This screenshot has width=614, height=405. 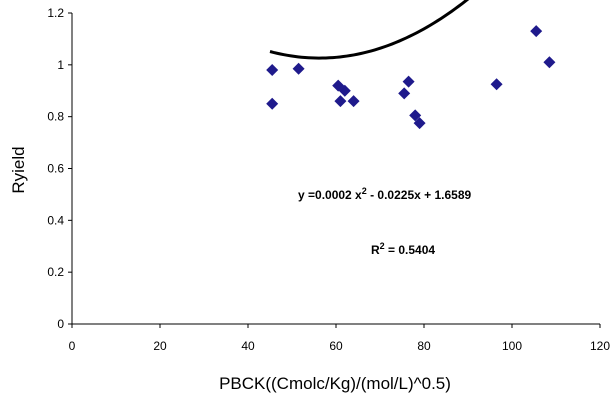 What do you see at coordinates (18, 169) in the screenshot?
I see `y-axis-title: Ryield` at bounding box center [18, 169].